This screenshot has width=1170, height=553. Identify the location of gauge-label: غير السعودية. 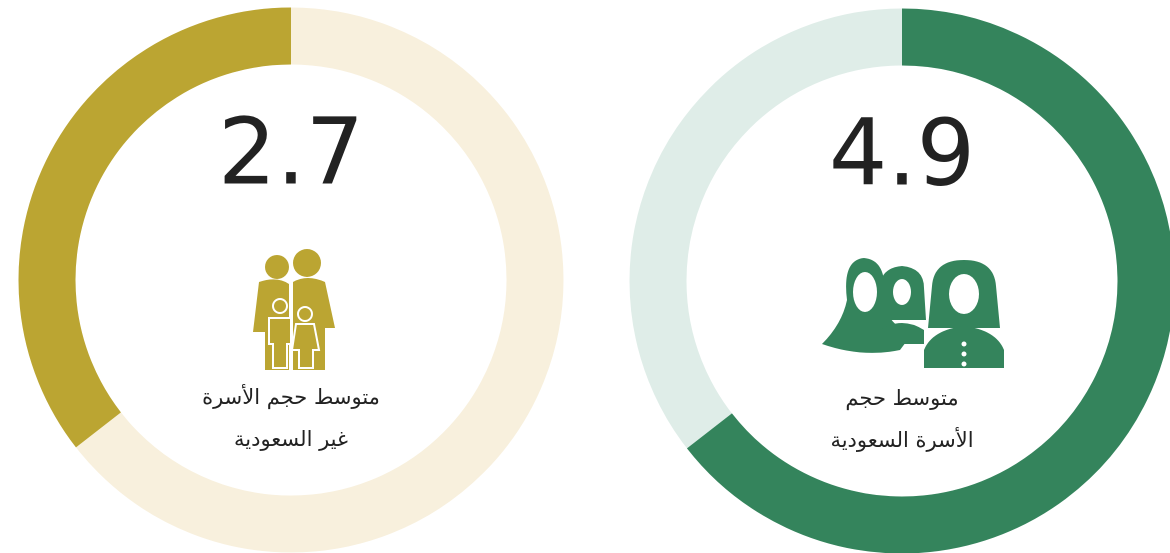
(291, 439).